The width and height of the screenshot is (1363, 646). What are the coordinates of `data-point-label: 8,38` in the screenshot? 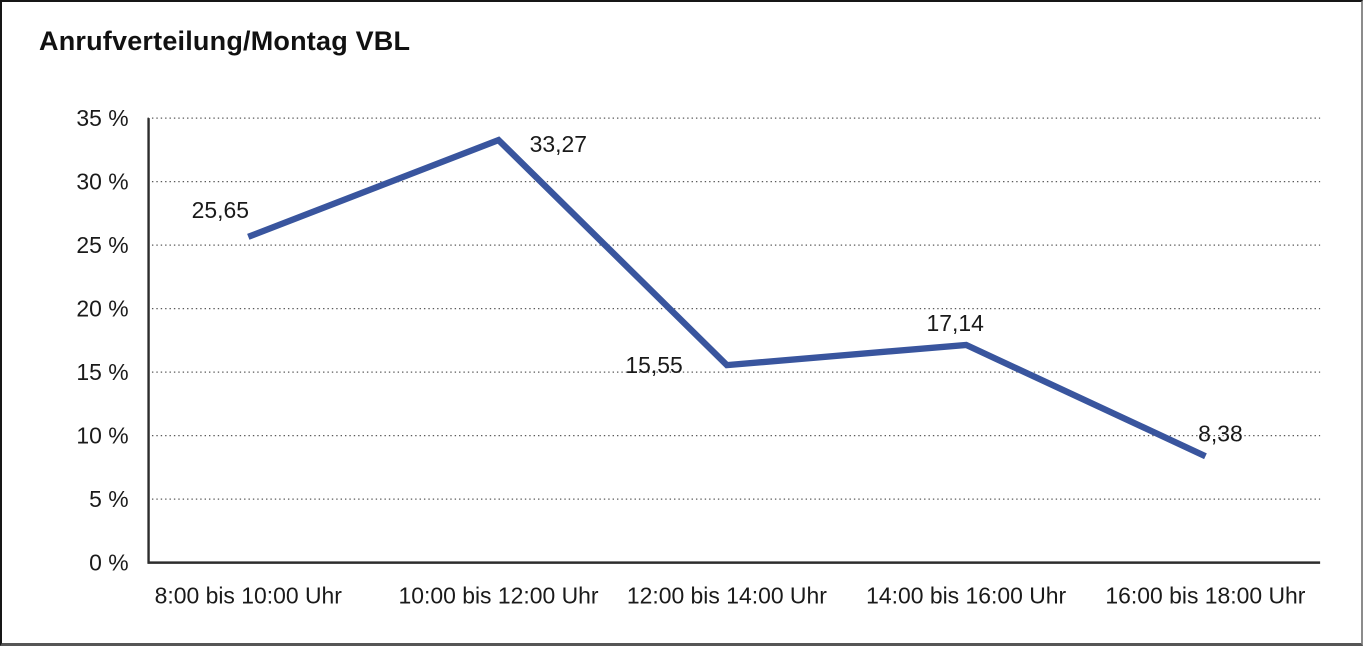 It's located at (1220, 433).